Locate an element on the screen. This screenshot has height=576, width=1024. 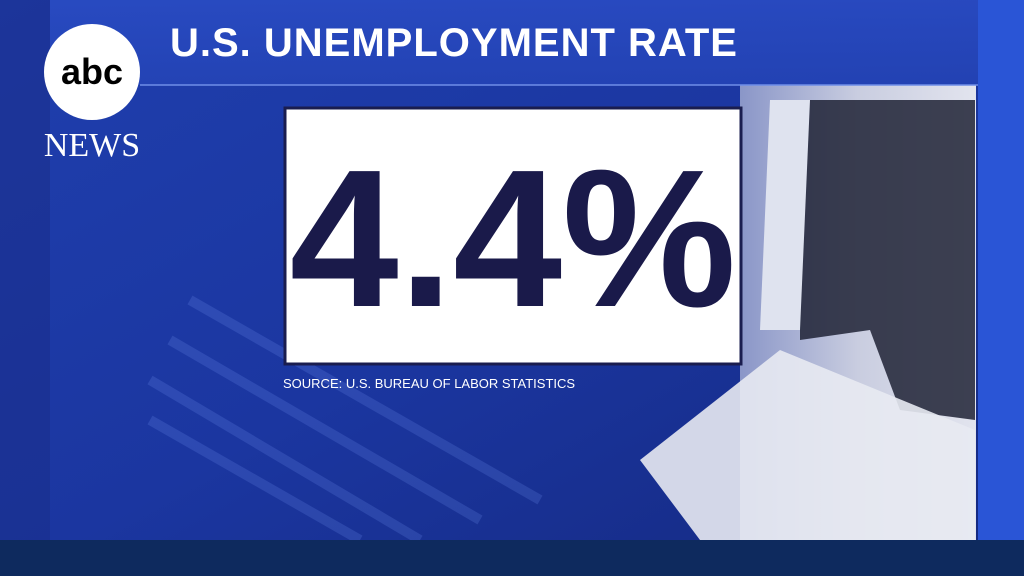
photo-clipboard is located at coordinates (807, 445).